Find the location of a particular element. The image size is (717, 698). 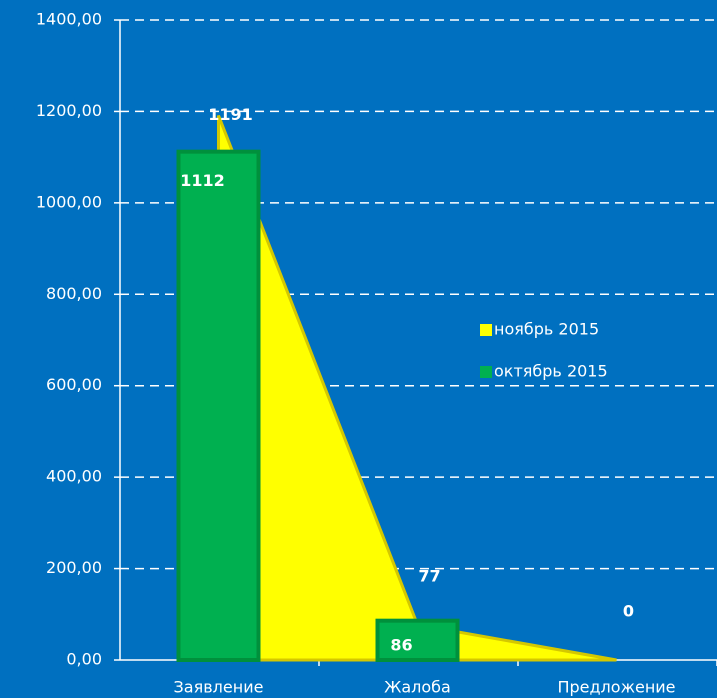

x-tick-label: Заявление is located at coordinates (219, 687).